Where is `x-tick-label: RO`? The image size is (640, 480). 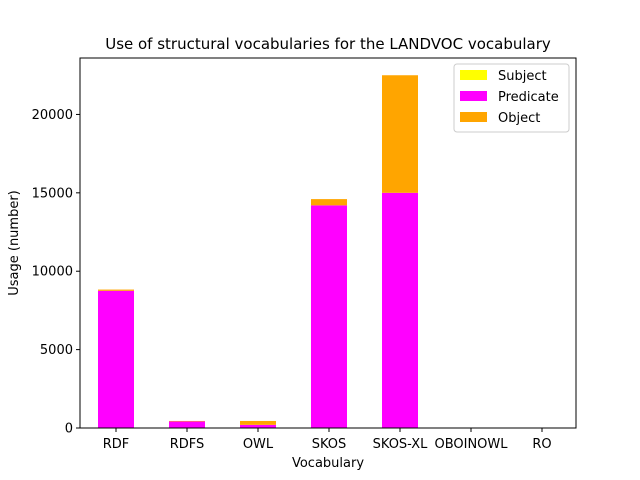
x-tick-label: RO is located at coordinates (541, 444).